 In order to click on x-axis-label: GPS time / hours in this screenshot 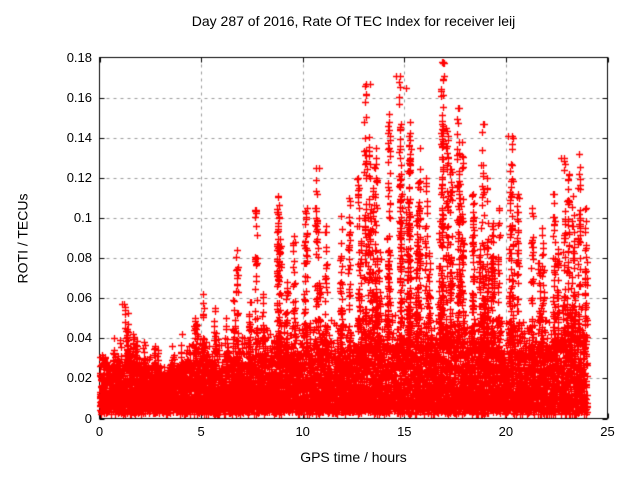, I will do `click(353, 457)`.